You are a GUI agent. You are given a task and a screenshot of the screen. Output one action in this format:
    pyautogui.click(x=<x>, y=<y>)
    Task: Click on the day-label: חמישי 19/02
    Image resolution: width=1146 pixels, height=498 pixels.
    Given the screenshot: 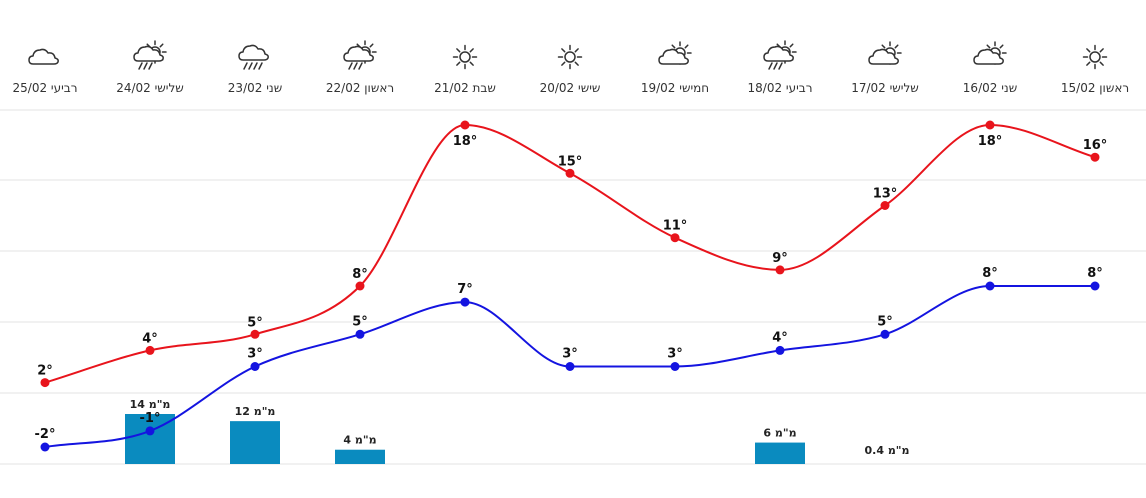 What is the action you would take?
    pyautogui.click(x=675, y=88)
    